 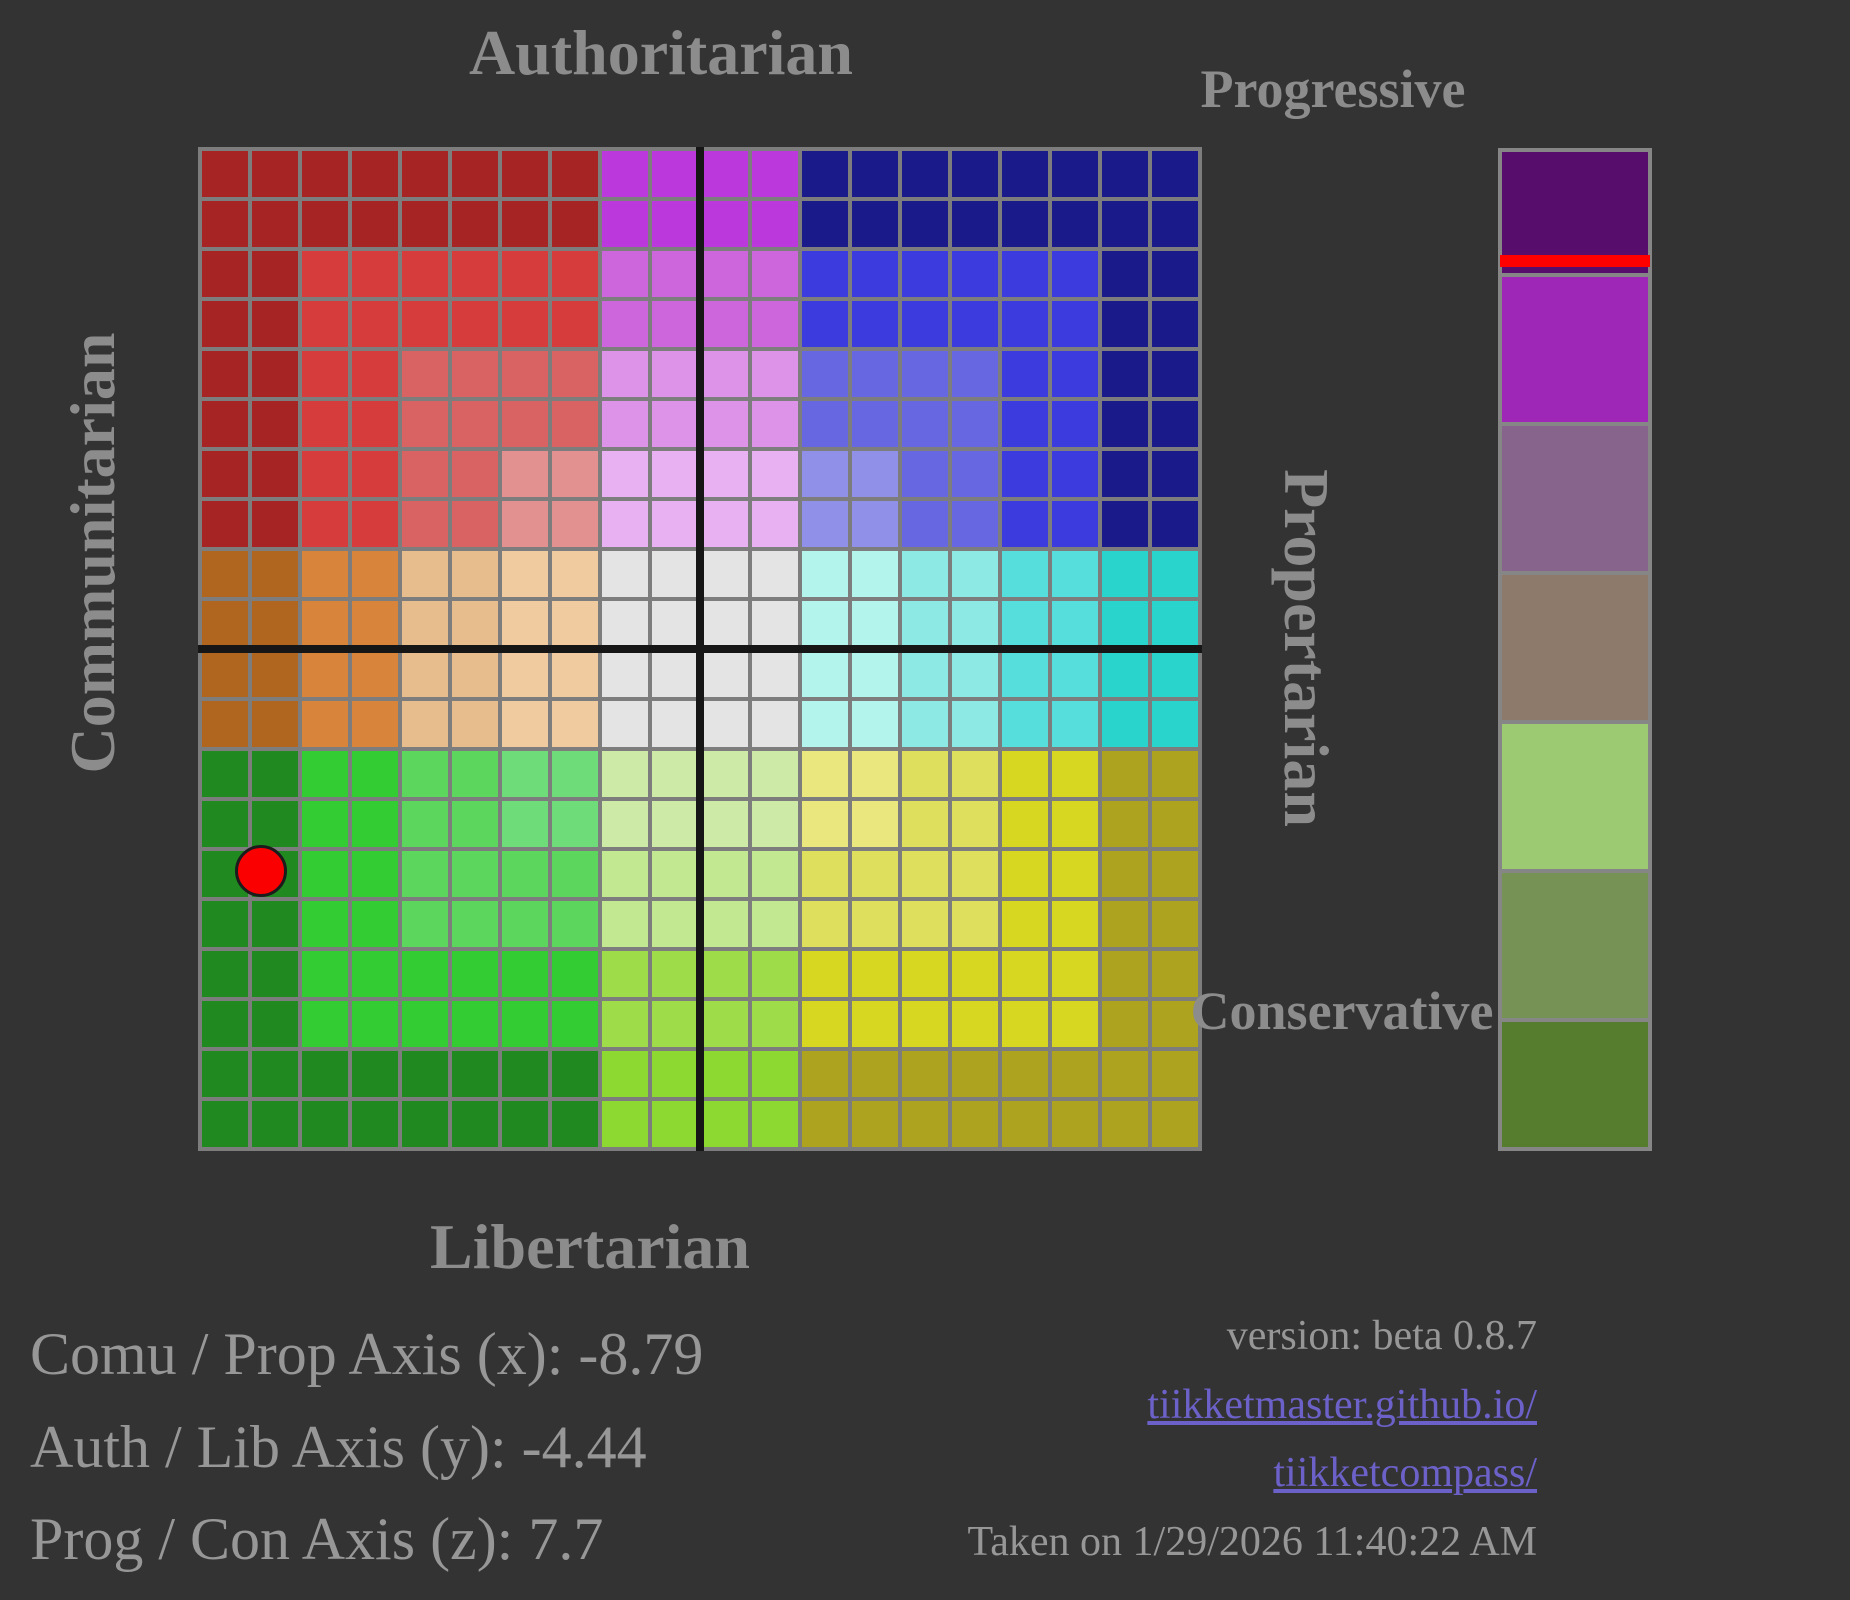 I want to click on site-link-line1: tiikketmaster.github.io/, so click(x=1342, y=1405).